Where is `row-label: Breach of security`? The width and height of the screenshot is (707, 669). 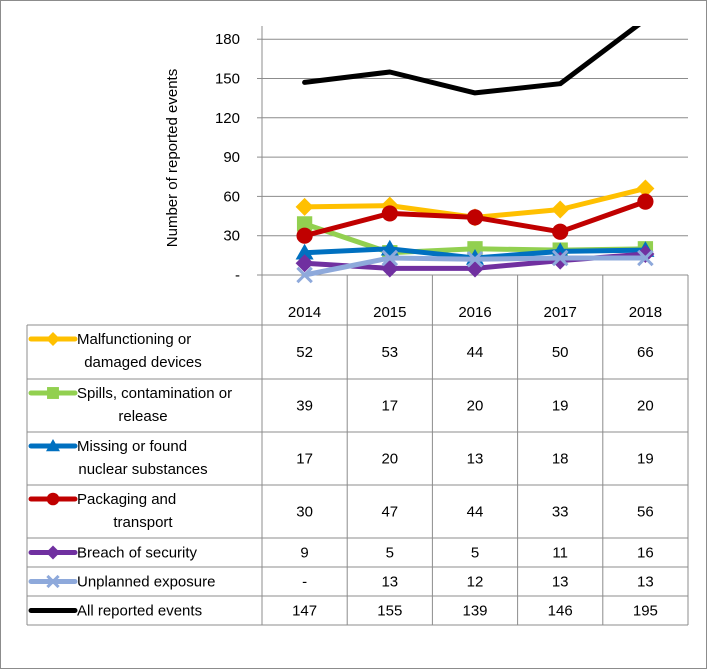 row-label: Breach of security is located at coordinates (137, 553).